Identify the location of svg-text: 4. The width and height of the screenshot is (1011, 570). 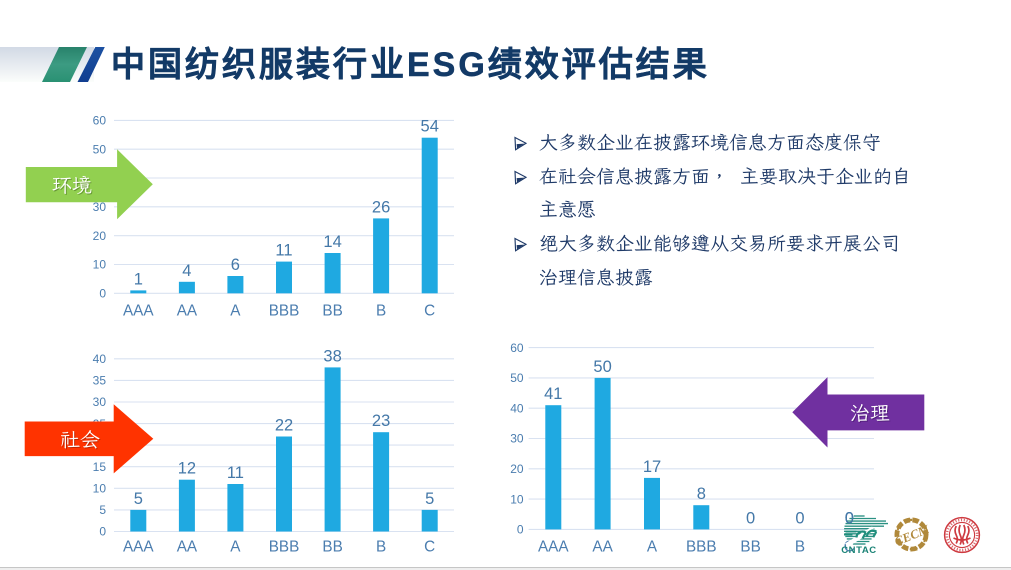
(186, 271).